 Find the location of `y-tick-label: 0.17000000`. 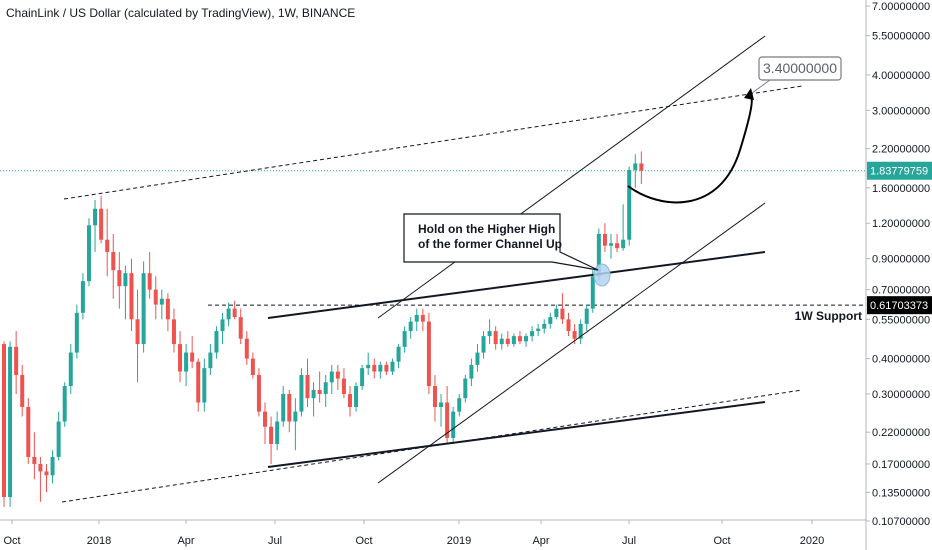

y-tick-label: 0.17000000 is located at coordinates (901, 465).